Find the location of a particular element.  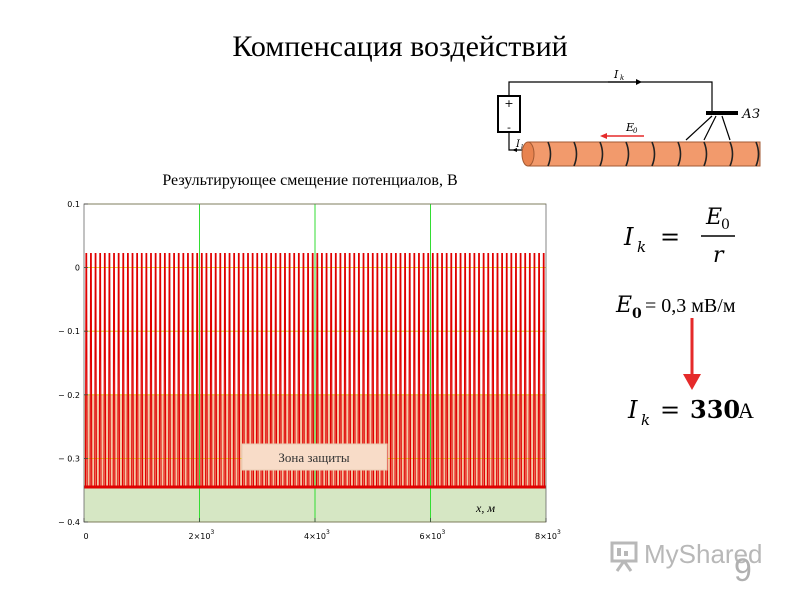

result-sub: k is located at coordinates (645, 420).